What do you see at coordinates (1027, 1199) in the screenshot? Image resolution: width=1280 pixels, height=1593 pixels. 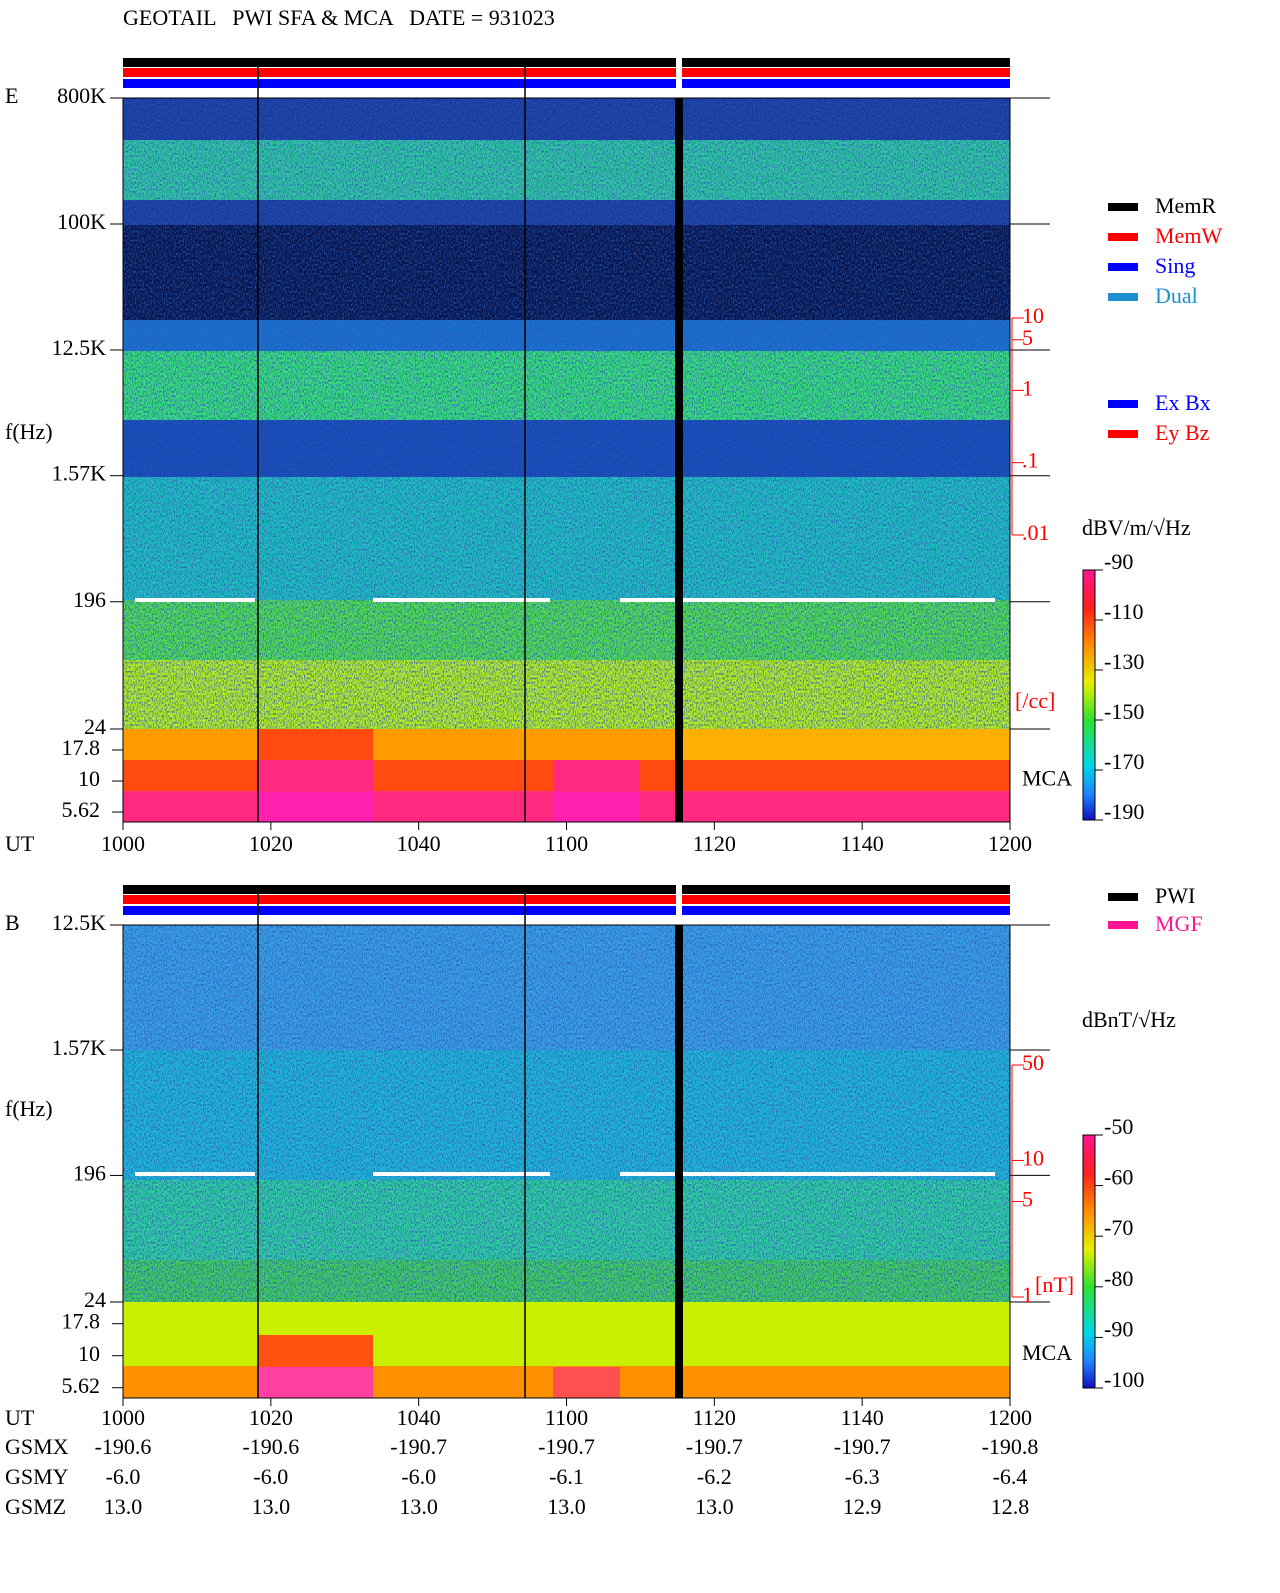 I see `y2-tick-label: 5` at bounding box center [1027, 1199].